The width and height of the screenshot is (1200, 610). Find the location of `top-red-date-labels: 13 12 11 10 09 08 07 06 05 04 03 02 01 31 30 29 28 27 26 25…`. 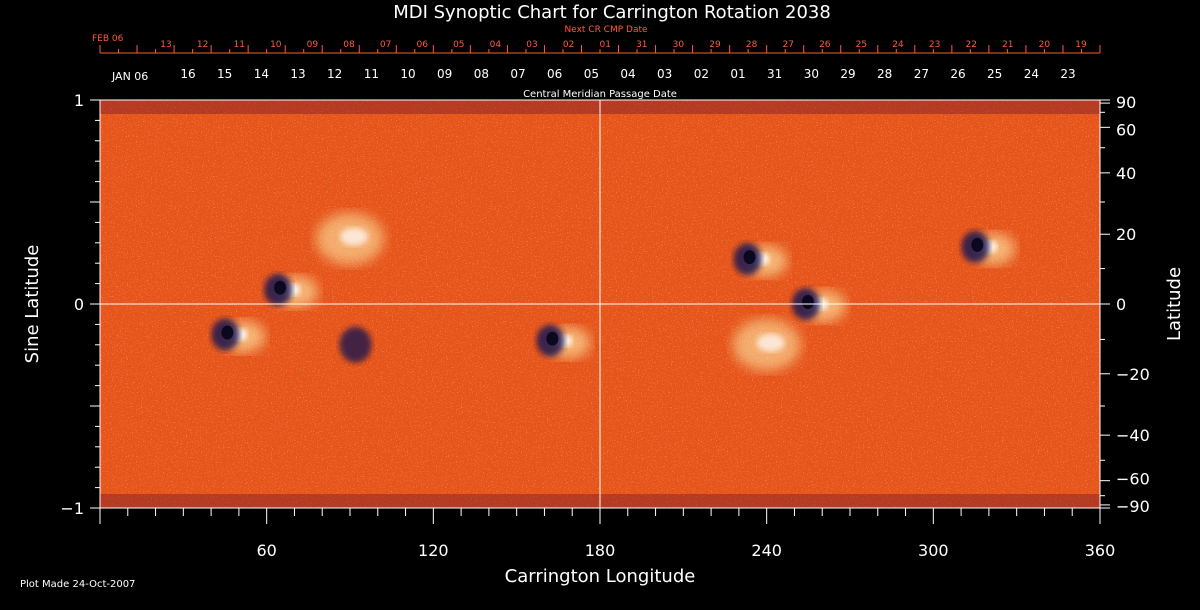

top-red-date-labels: 13 12 11 10 09 08 07 06 05 04 03 02 01 31 30 29 28 27 26 25… is located at coordinates (623, 45).